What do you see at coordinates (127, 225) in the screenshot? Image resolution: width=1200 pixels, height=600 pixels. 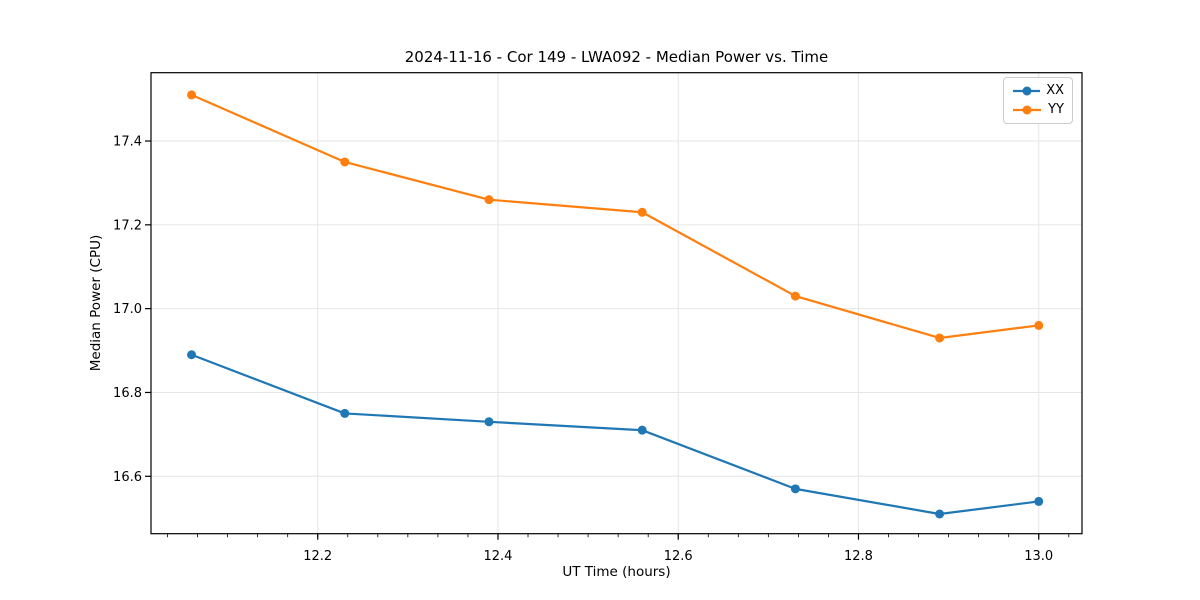 I see `svg-text: 17.2` at bounding box center [127, 225].